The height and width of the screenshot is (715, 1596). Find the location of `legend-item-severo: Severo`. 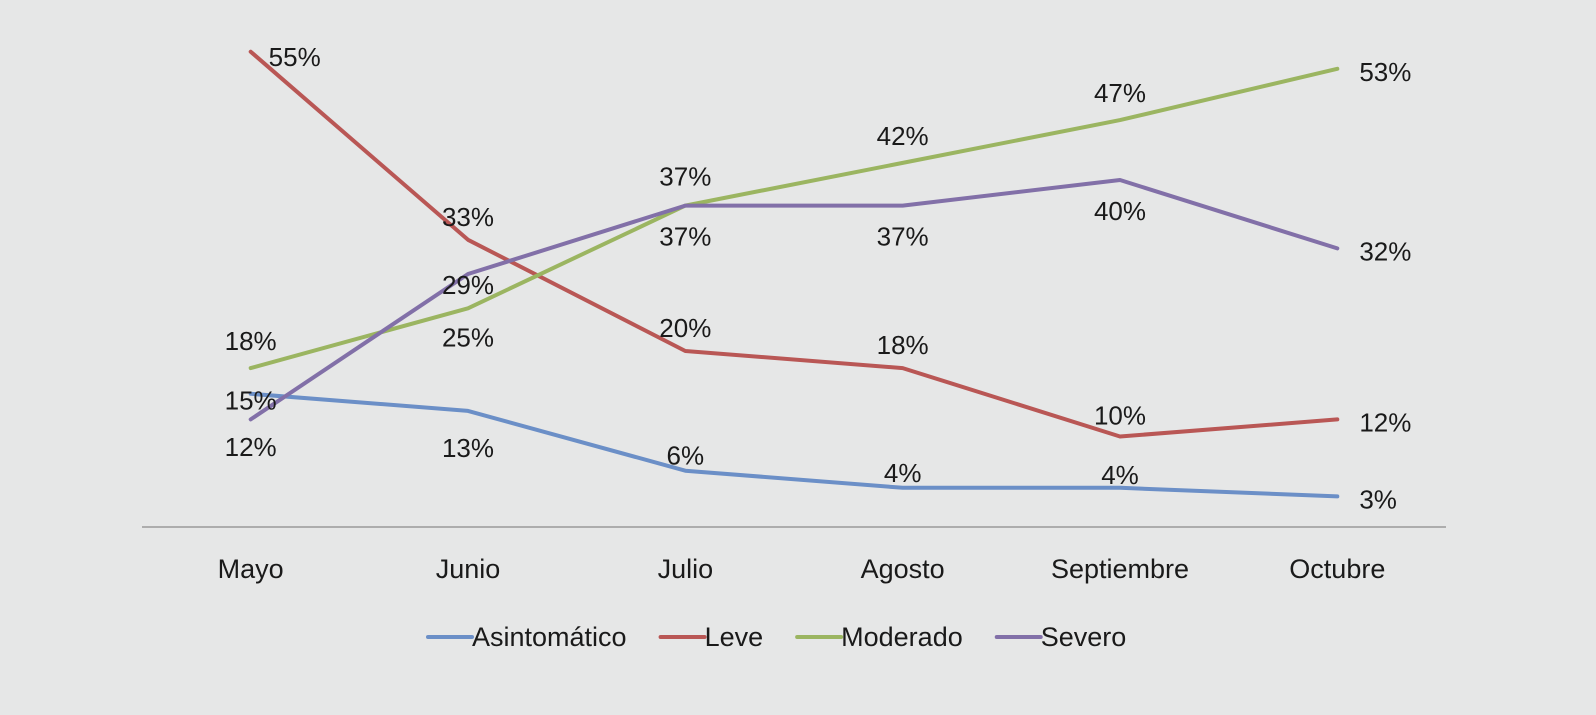

legend-item-severo: Severo is located at coordinates (1060, 637).